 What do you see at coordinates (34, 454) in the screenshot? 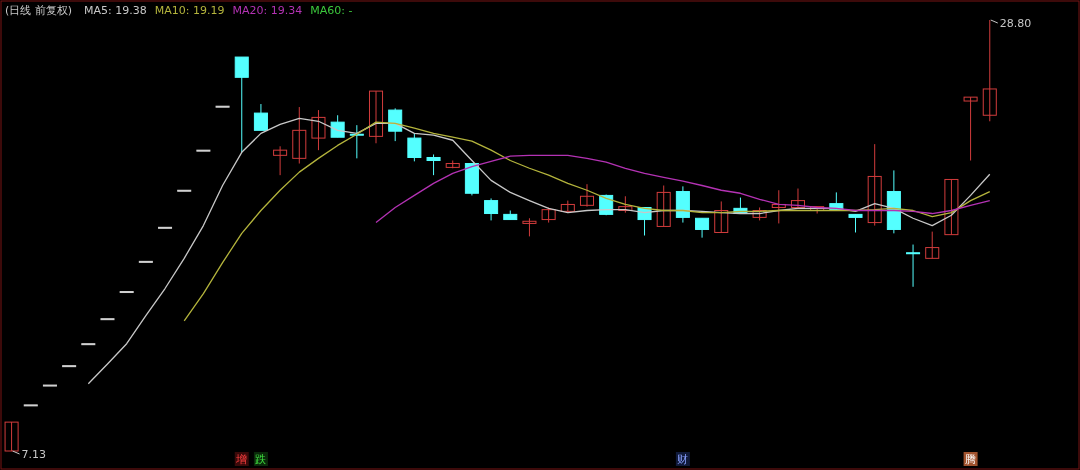
I see `annotation: 7.13` at bounding box center [34, 454].